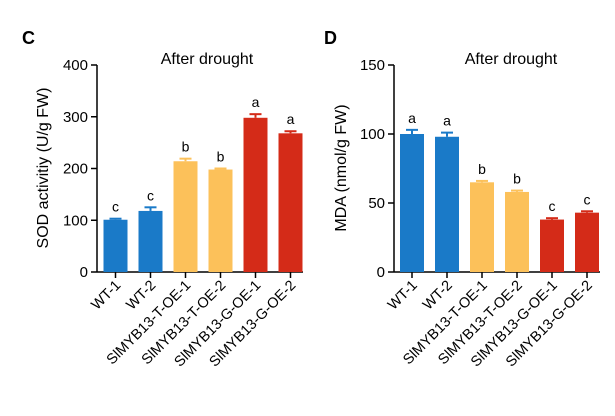  I want to click on significance-label-c-4: b, so click(221, 157).